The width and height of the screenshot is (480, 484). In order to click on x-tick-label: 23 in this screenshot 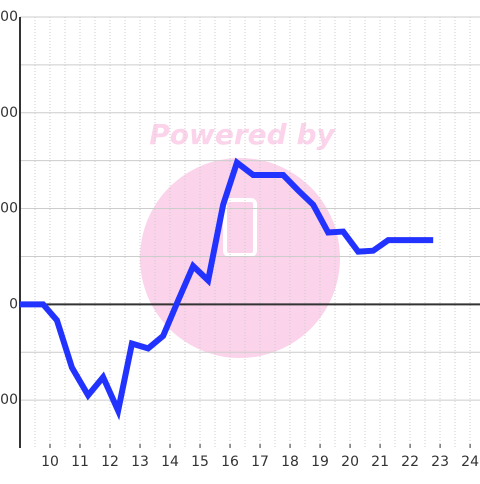, I will do `click(440, 462)`.